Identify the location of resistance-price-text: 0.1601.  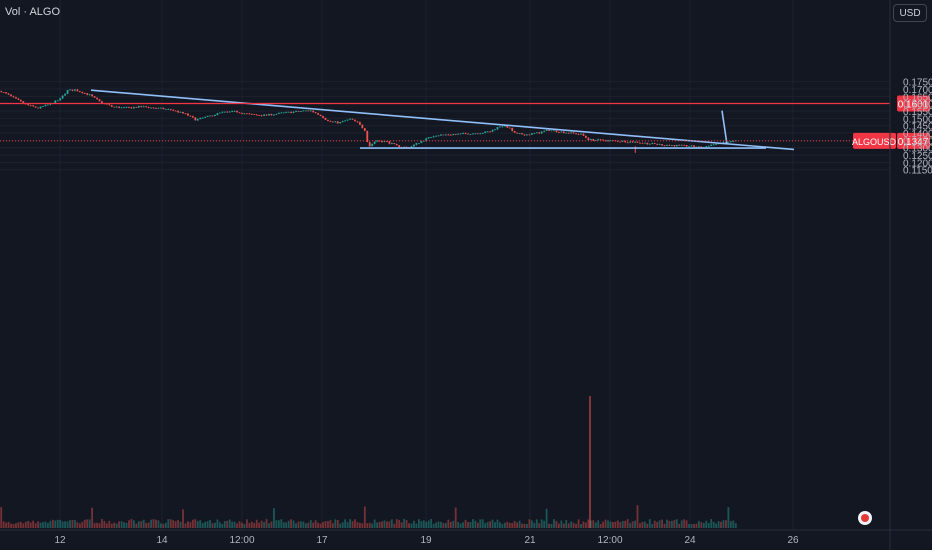
(913, 105).